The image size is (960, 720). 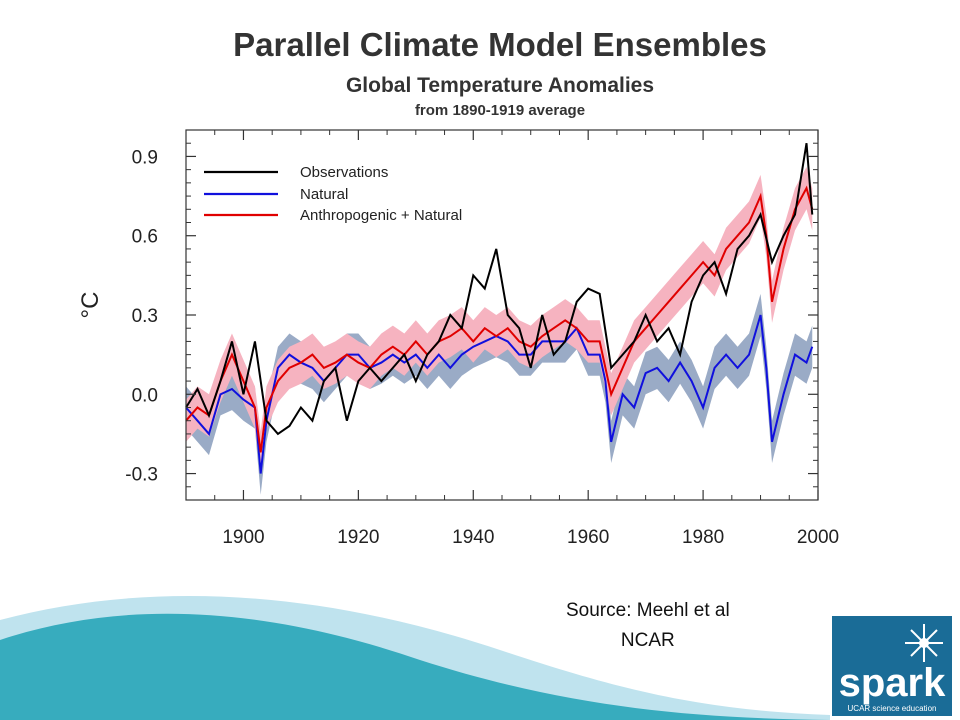 What do you see at coordinates (818, 537) in the screenshot?
I see `x-tick-label: 2000` at bounding box center [818, 537].